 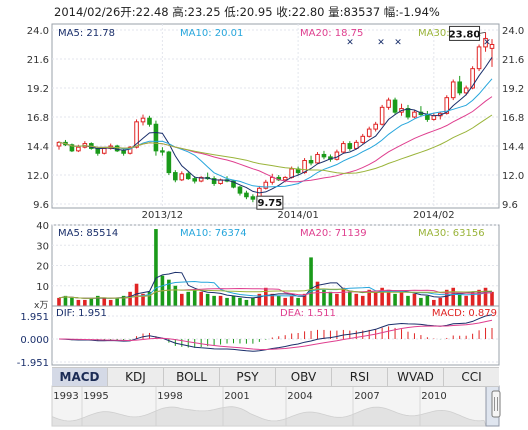 What do you see at coordinates (433, 396) in the screenshot?
I see `timeline-year: 2010` at bounding box center [433, 396].